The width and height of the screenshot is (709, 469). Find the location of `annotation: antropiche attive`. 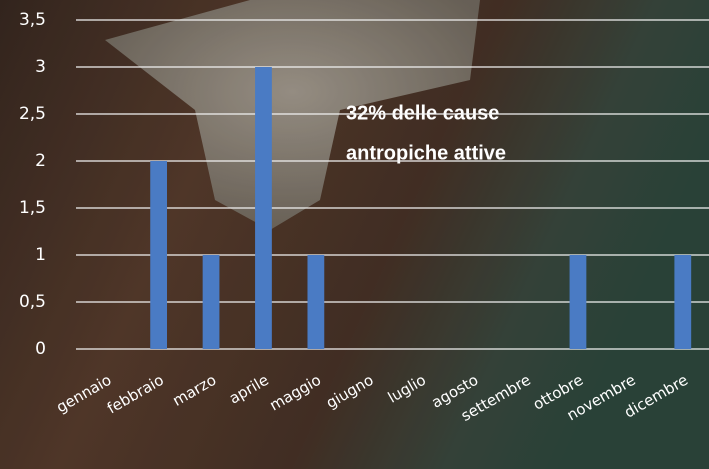

annotation: antropiche attive is located at coordinates (426, 153).